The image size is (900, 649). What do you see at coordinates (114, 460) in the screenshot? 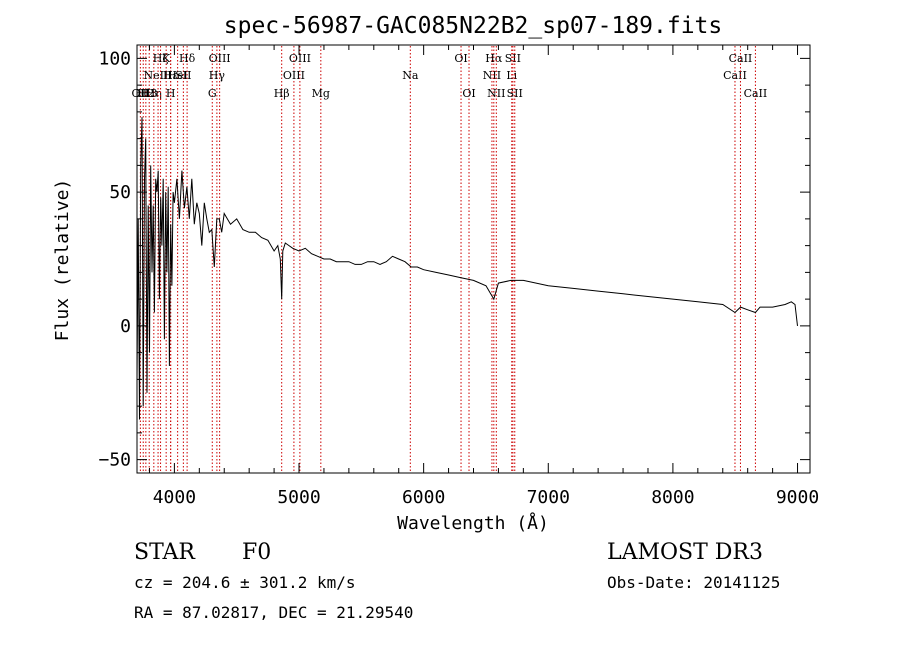
I see `y-tick-label: −50` at bounding box center [114, 460].